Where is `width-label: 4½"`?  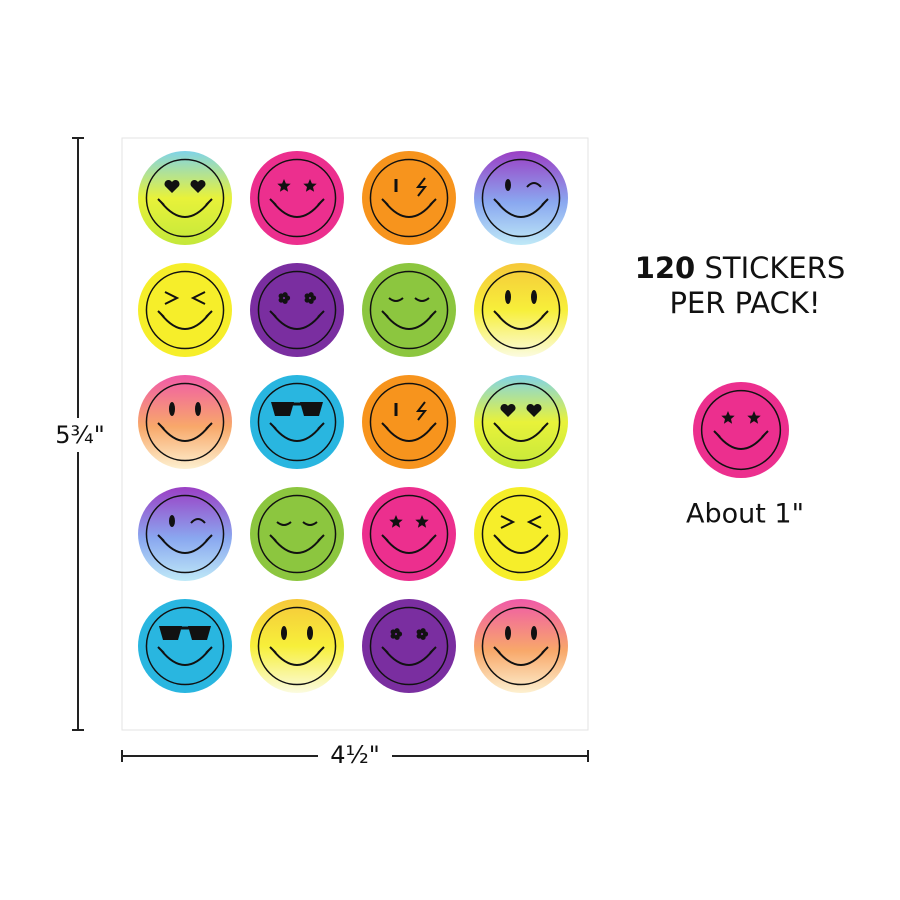
width-label: 4½" is located at coordinates (355, 755).